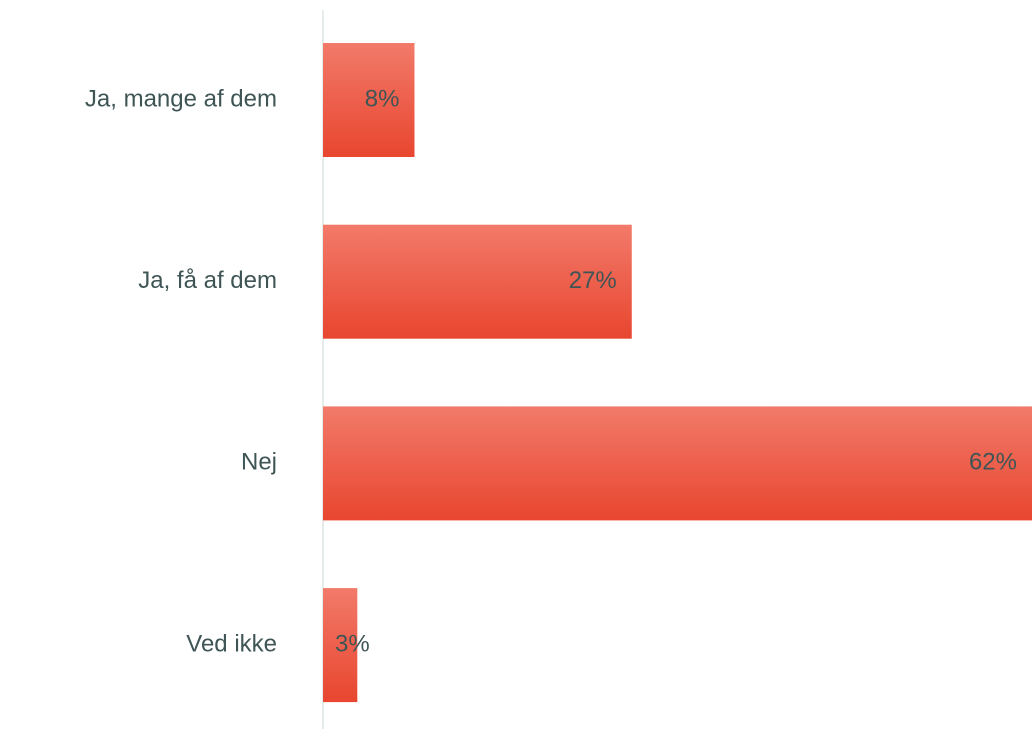 The image size is (1032, 729). I want to click on value-label: 8%, so click(382, 98).